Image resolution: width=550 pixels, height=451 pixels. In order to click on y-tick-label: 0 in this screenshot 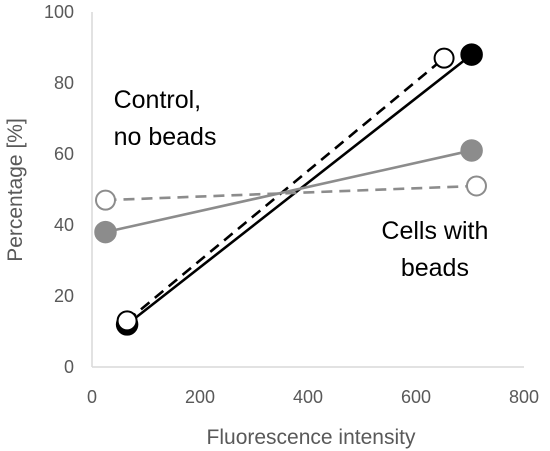, I will do `click(69, 367)`.